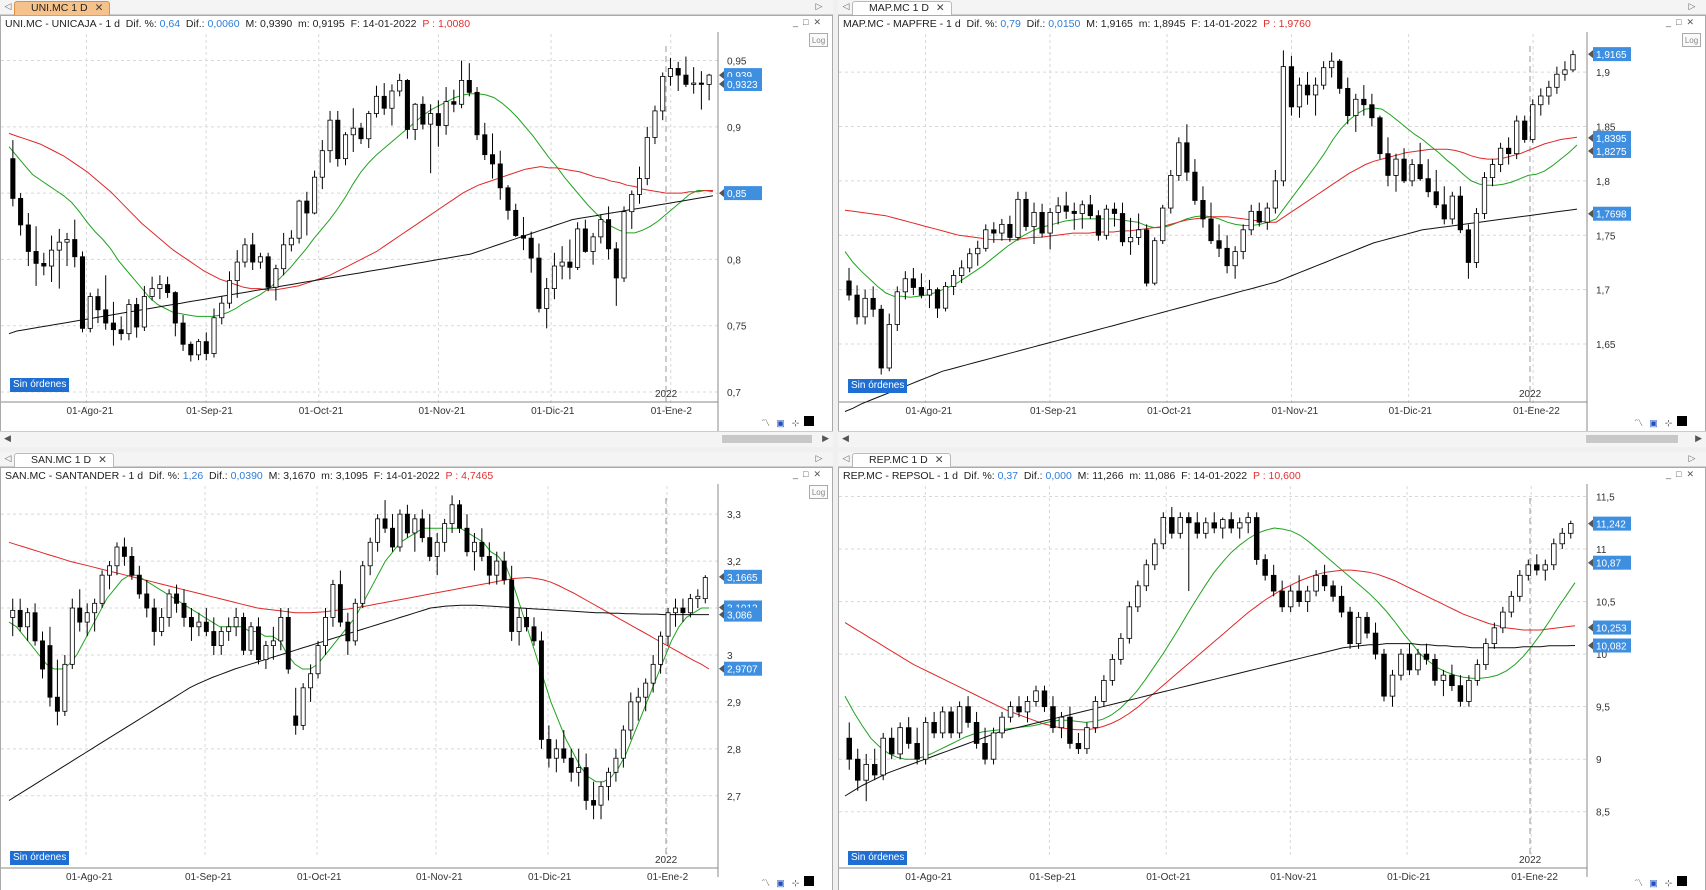 This screenshot has height=890, width=1706. Describe the element at coordinates (1211, 310) in the screenshot. I see `moving-average-slow` at that location.